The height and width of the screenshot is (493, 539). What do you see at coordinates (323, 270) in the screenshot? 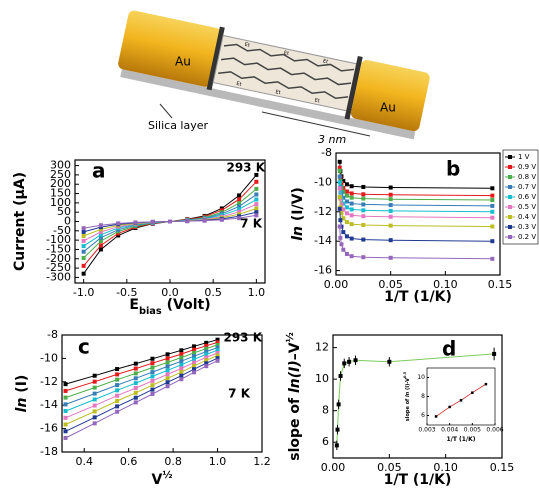
I see `y-tick-label: -16` at bounding box center [323, 270].